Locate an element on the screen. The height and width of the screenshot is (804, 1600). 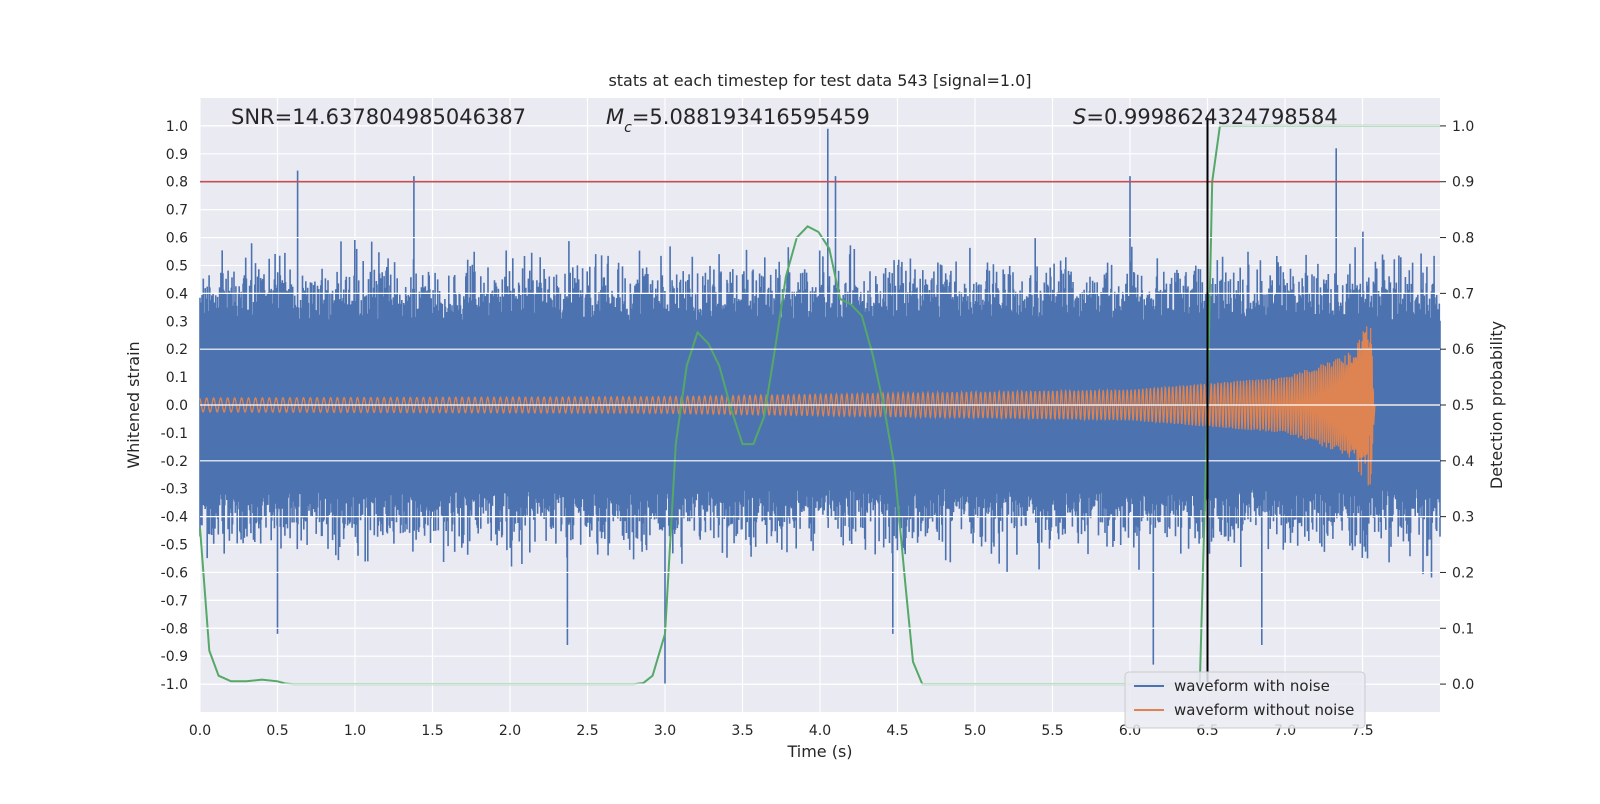
y-left-tick-label: -0.5 is located at coordinates (174, 546).